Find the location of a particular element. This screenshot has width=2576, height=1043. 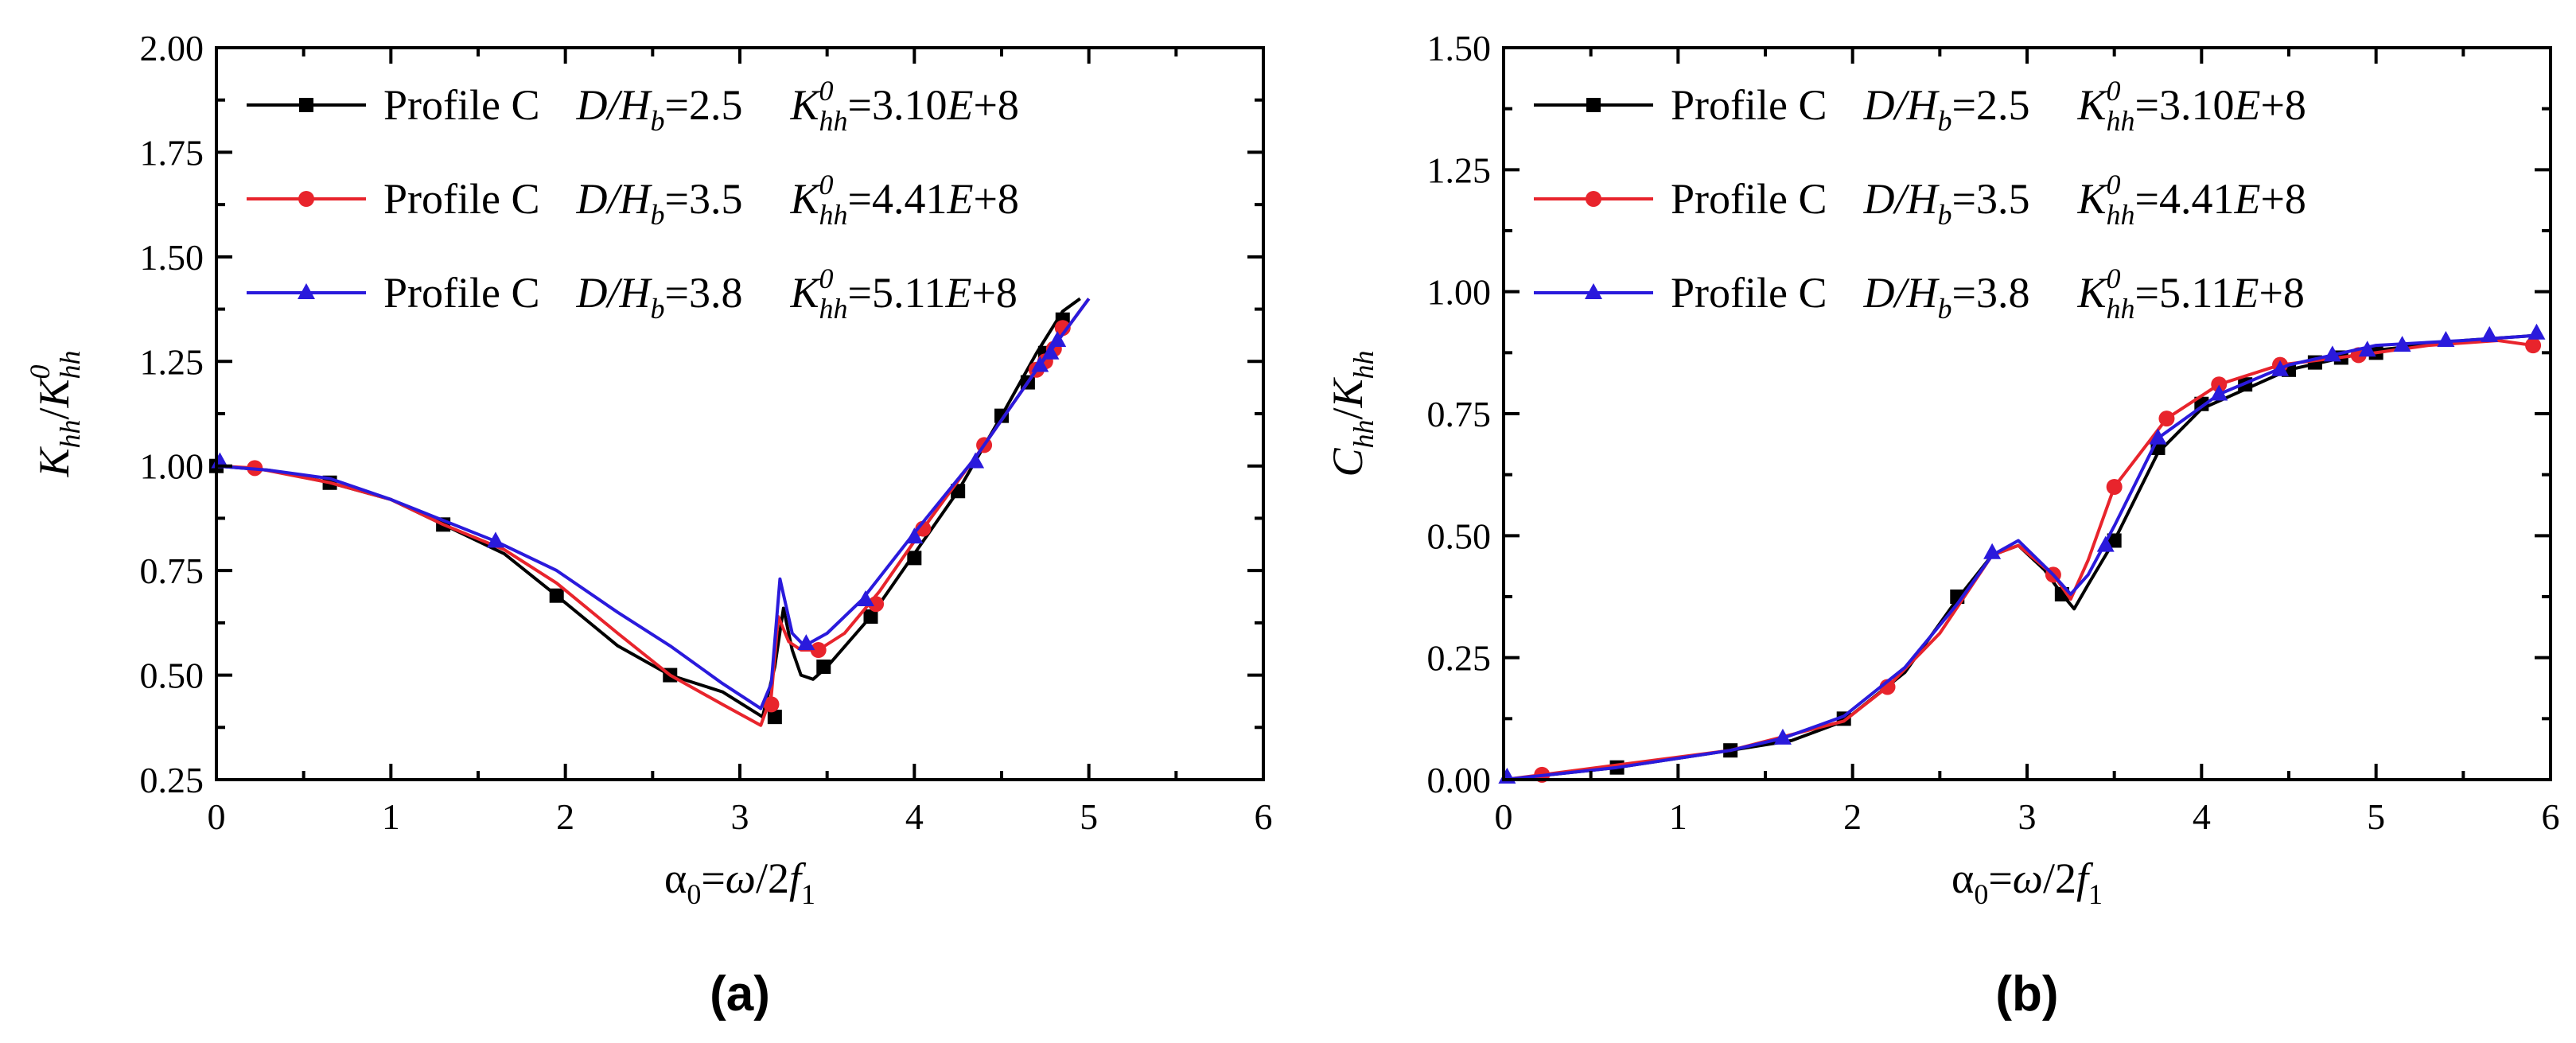

x-tick-label: 1 is located at coordinates (1678, 816).